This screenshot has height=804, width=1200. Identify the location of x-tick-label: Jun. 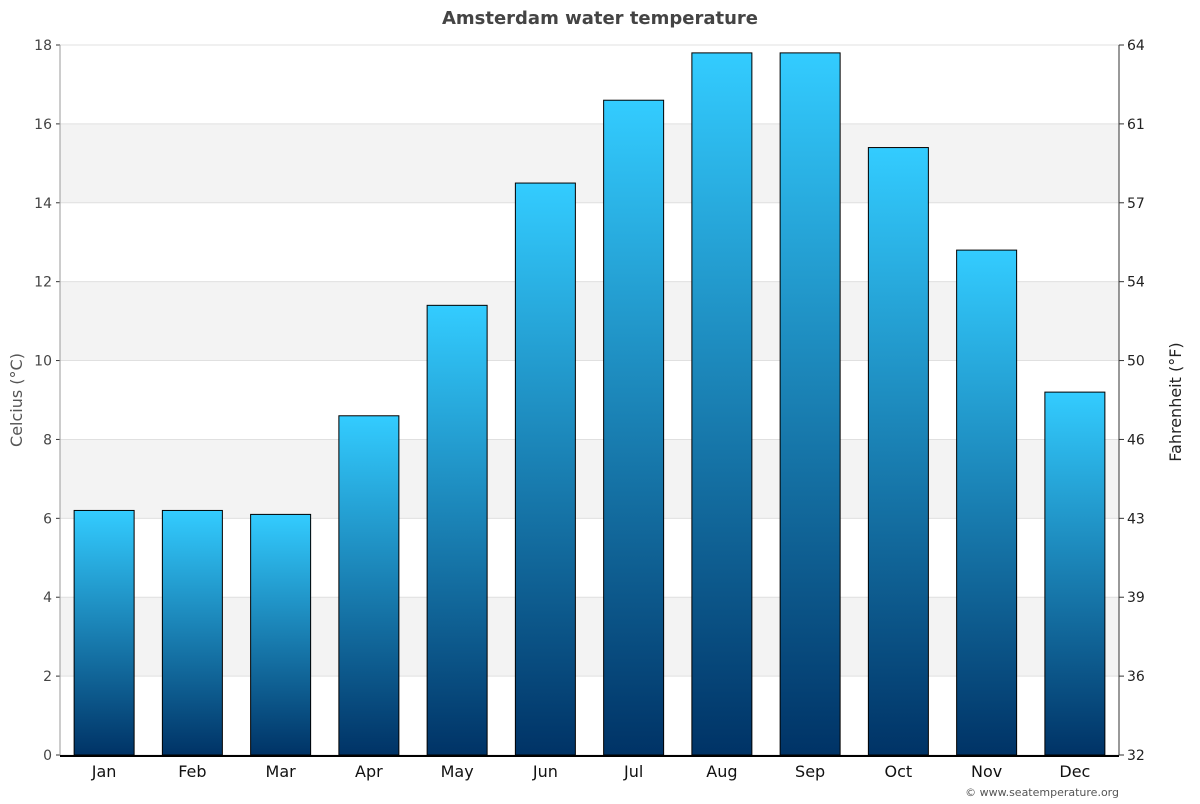
(545, 771).